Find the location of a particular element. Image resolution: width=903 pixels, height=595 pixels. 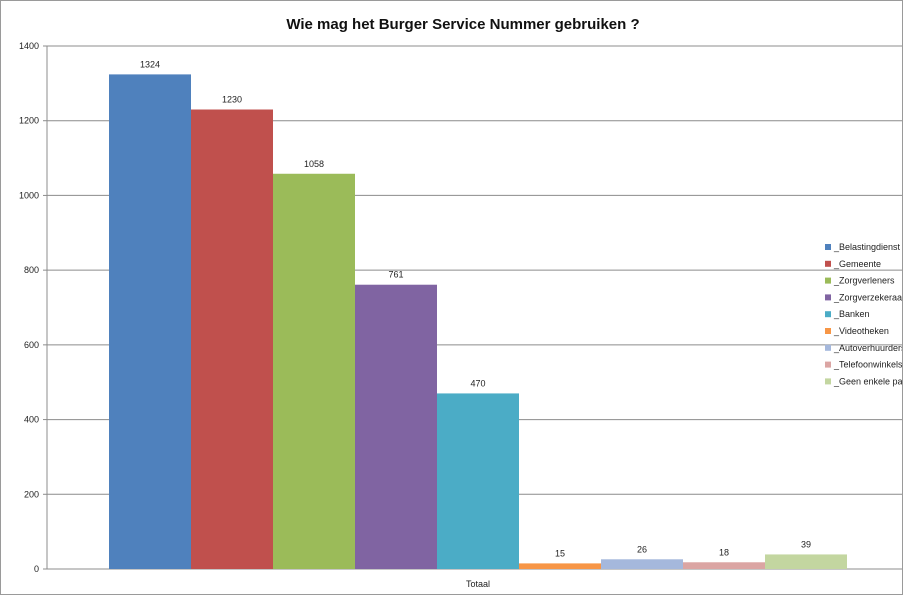

bar-zorgverleners is located at coordinates (314, 371).